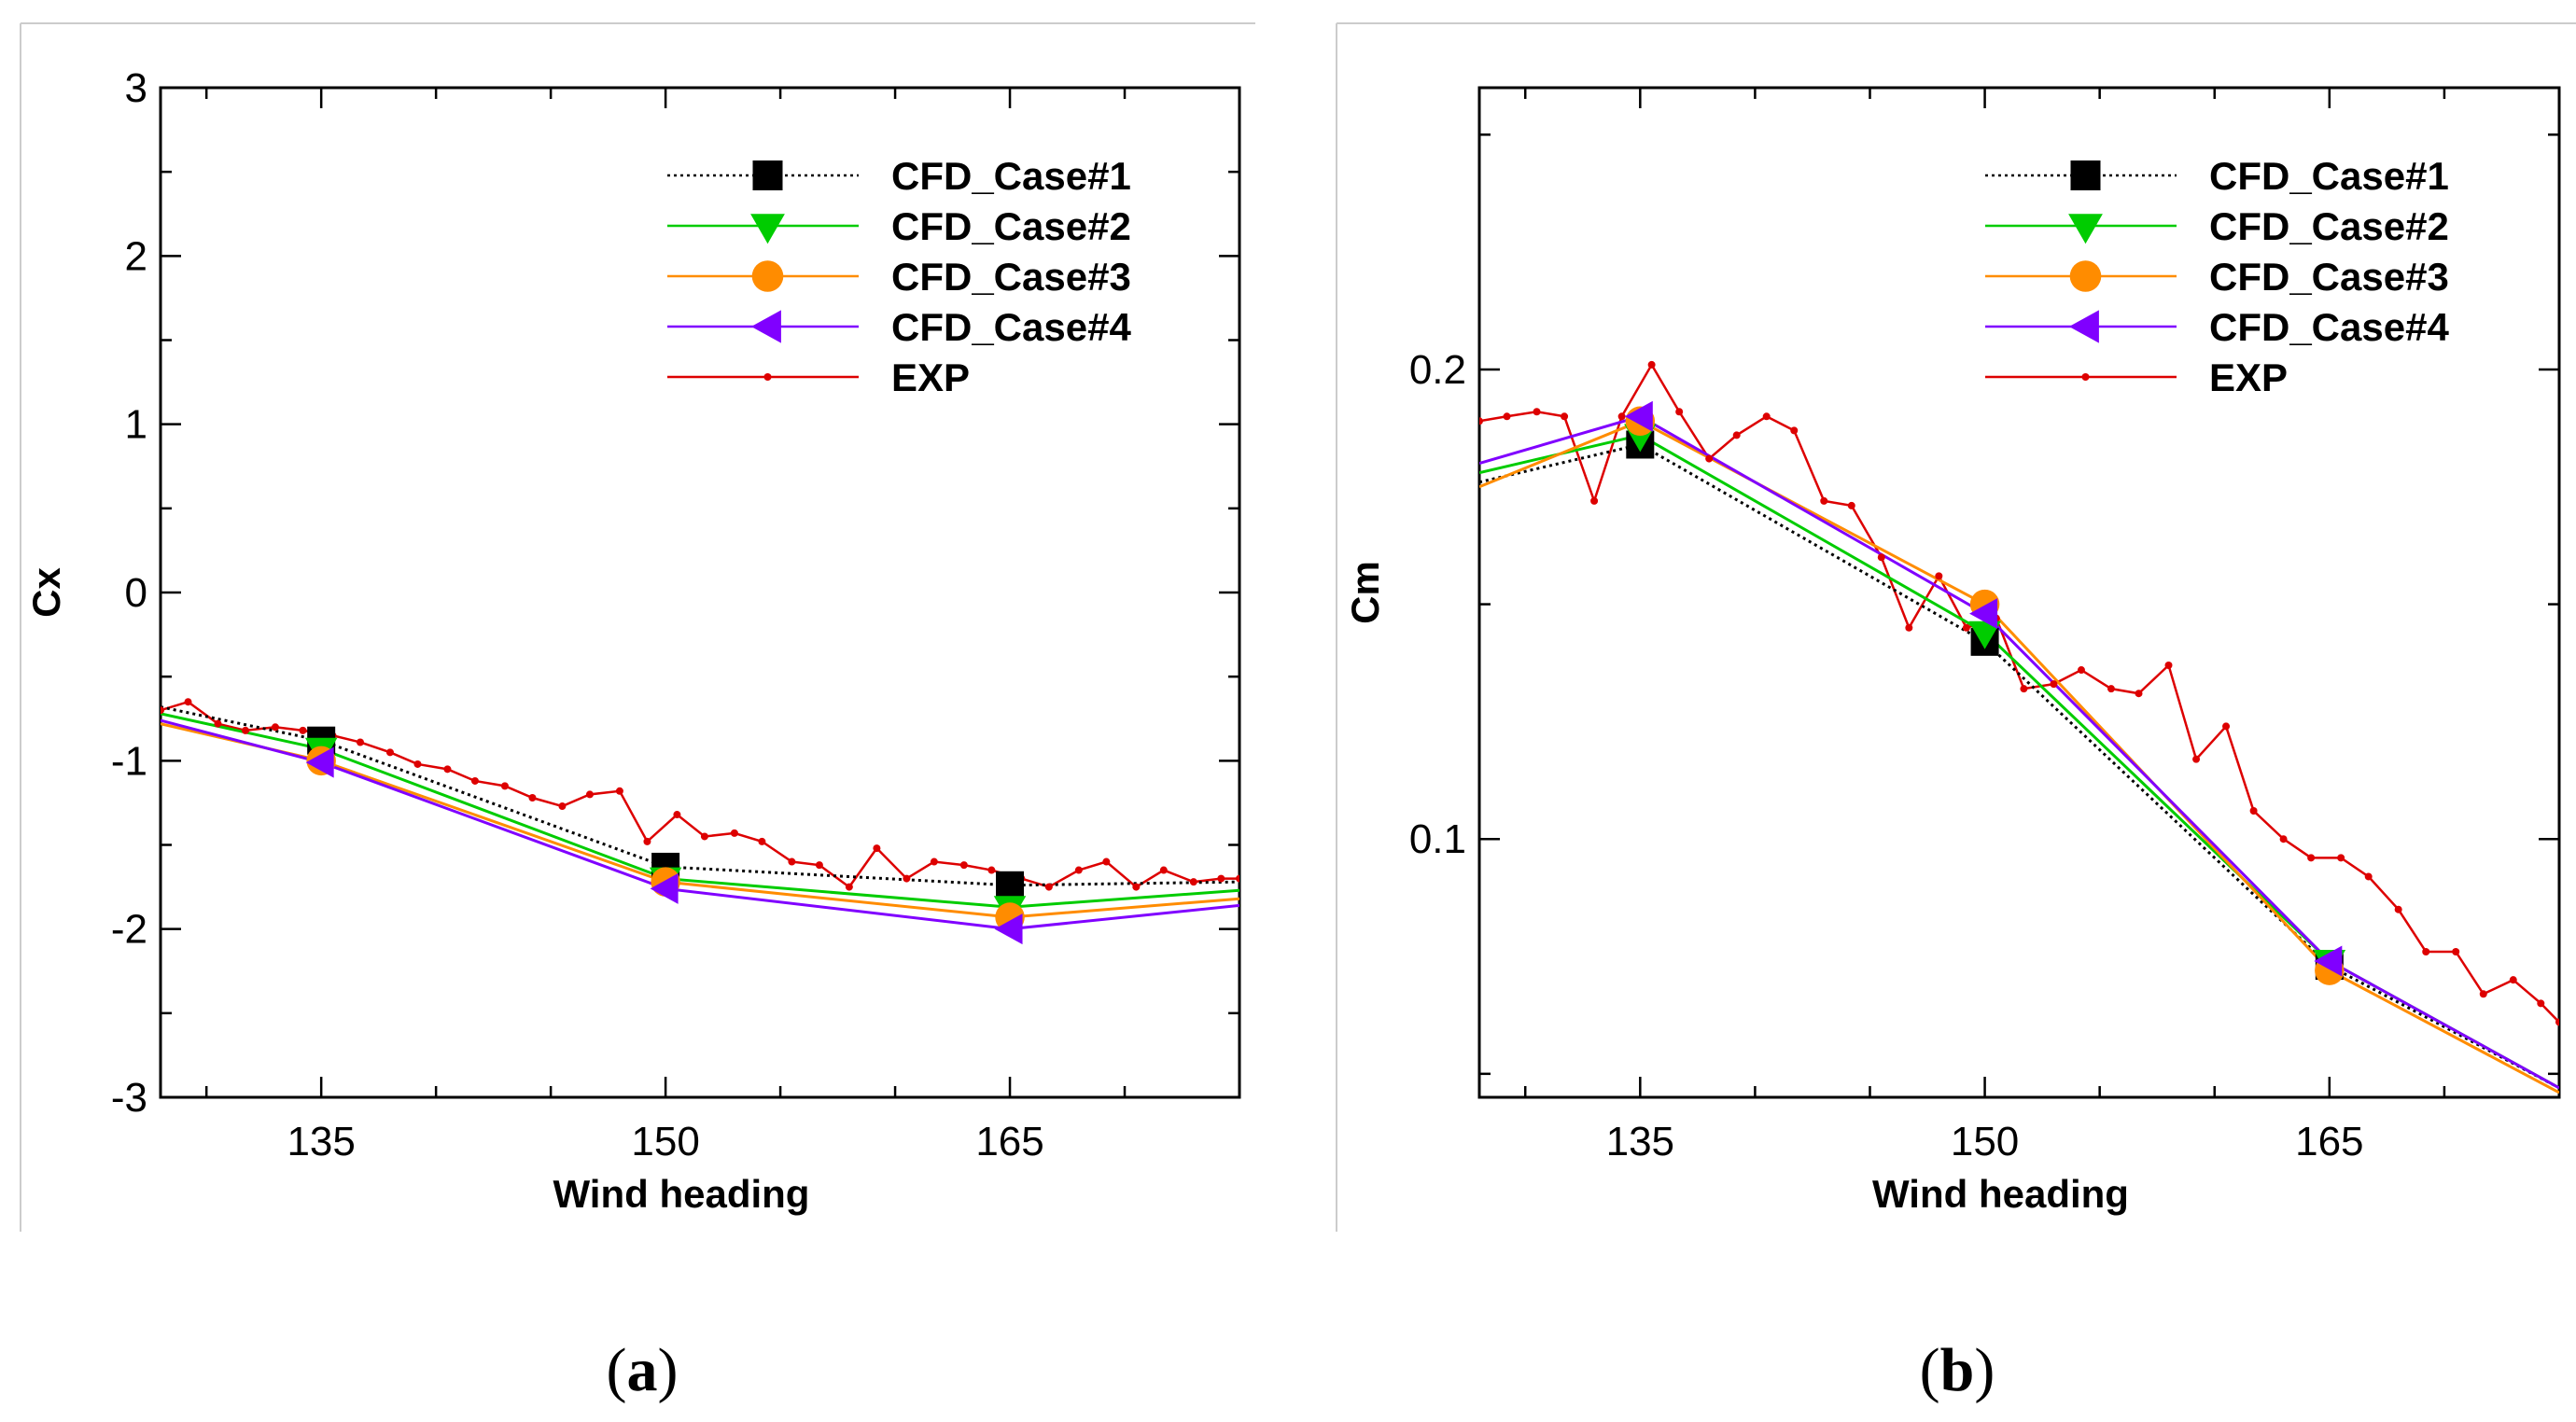  Describe the element at coordinates (1365, 592) in the screenshot. I see `panel-b-y-axis-title: Cm` at that location.